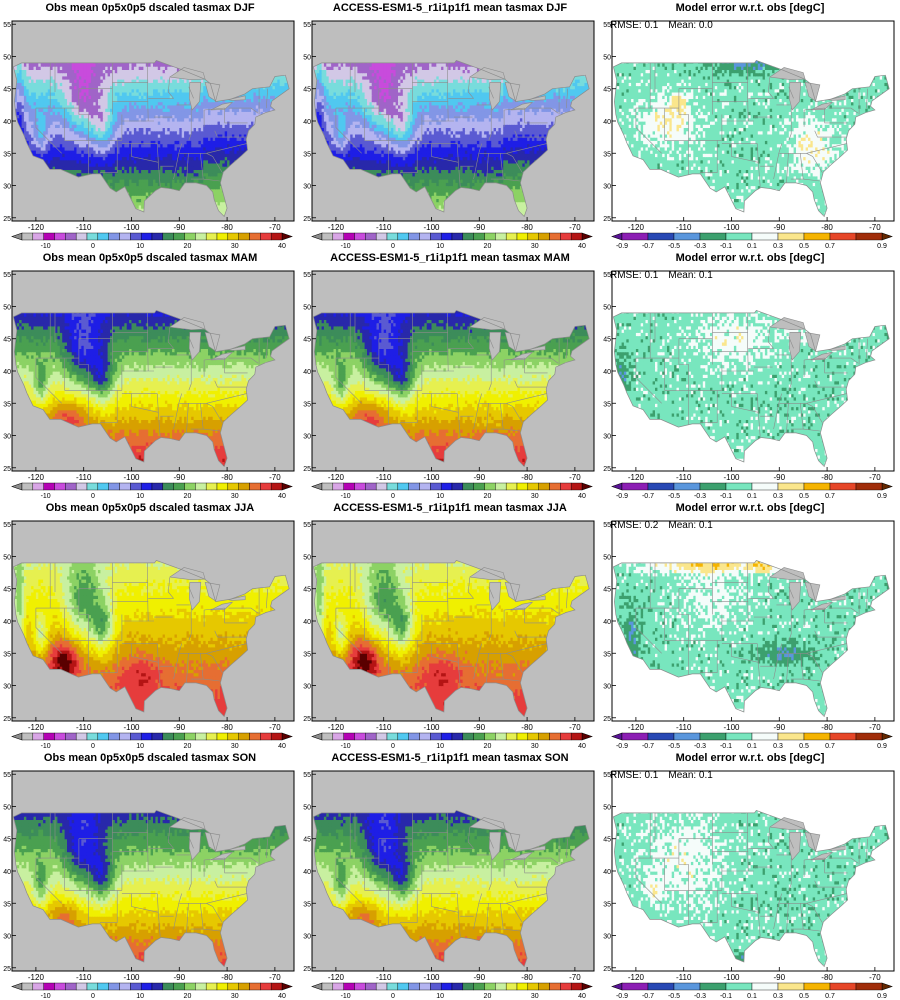 The height and width of the screenshot is (1000, 900). Describe the element at coordinates (752, 246) in the screenshot. I see `colorbar-tick-label: 0.1` at that location.